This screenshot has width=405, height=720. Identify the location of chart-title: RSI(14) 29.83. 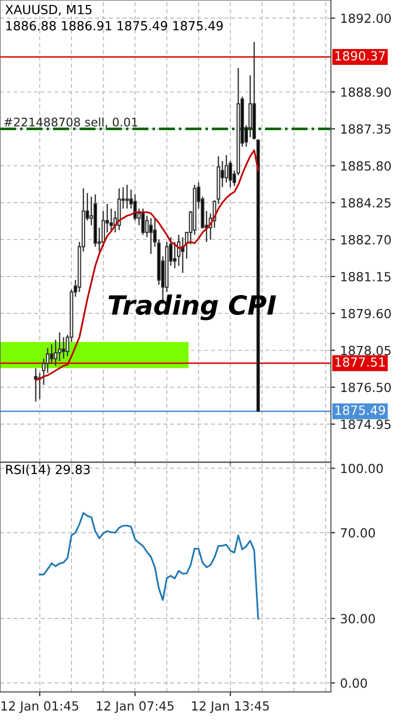
(48, 470).